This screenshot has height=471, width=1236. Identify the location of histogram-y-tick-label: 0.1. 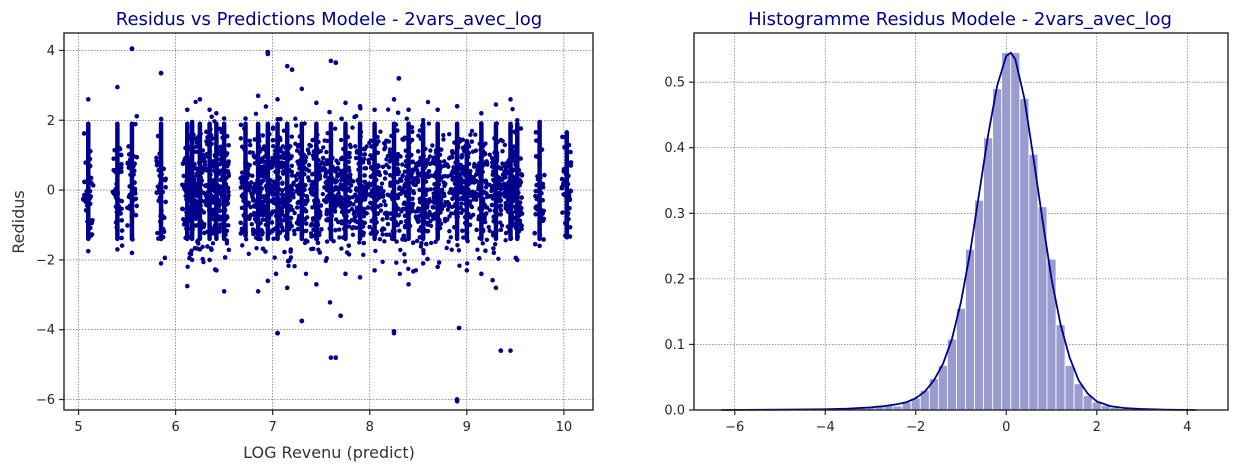
(674, 345).